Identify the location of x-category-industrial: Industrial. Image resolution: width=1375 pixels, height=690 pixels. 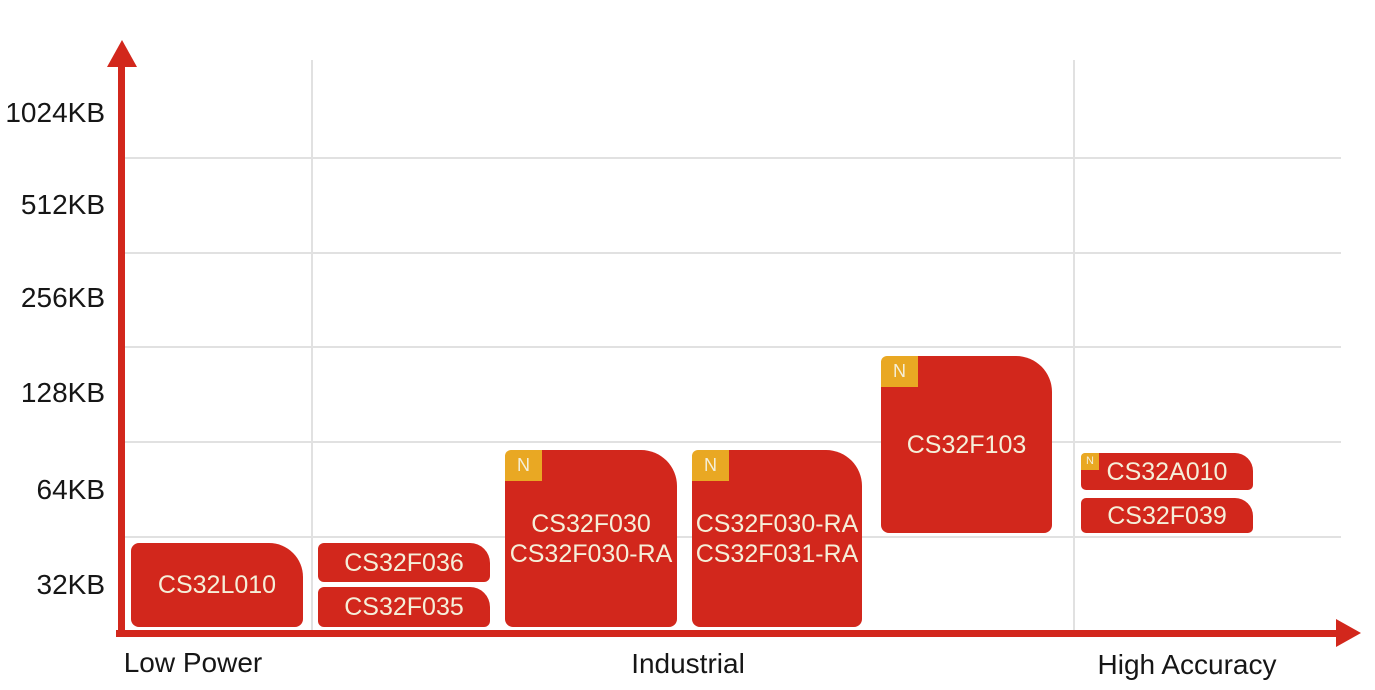
(688, 663).